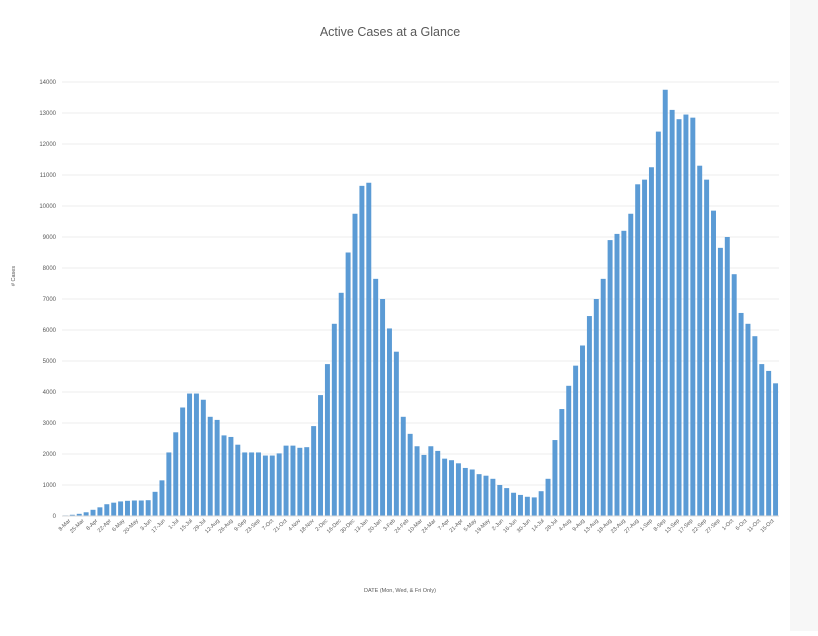 Image resolution: width=818 pixels, height=636 pixels. What do you see at coordinates (538, 525) in the screenshot?
I see `x-tick-label: 14-Jul` at bounding box center [538, 525].